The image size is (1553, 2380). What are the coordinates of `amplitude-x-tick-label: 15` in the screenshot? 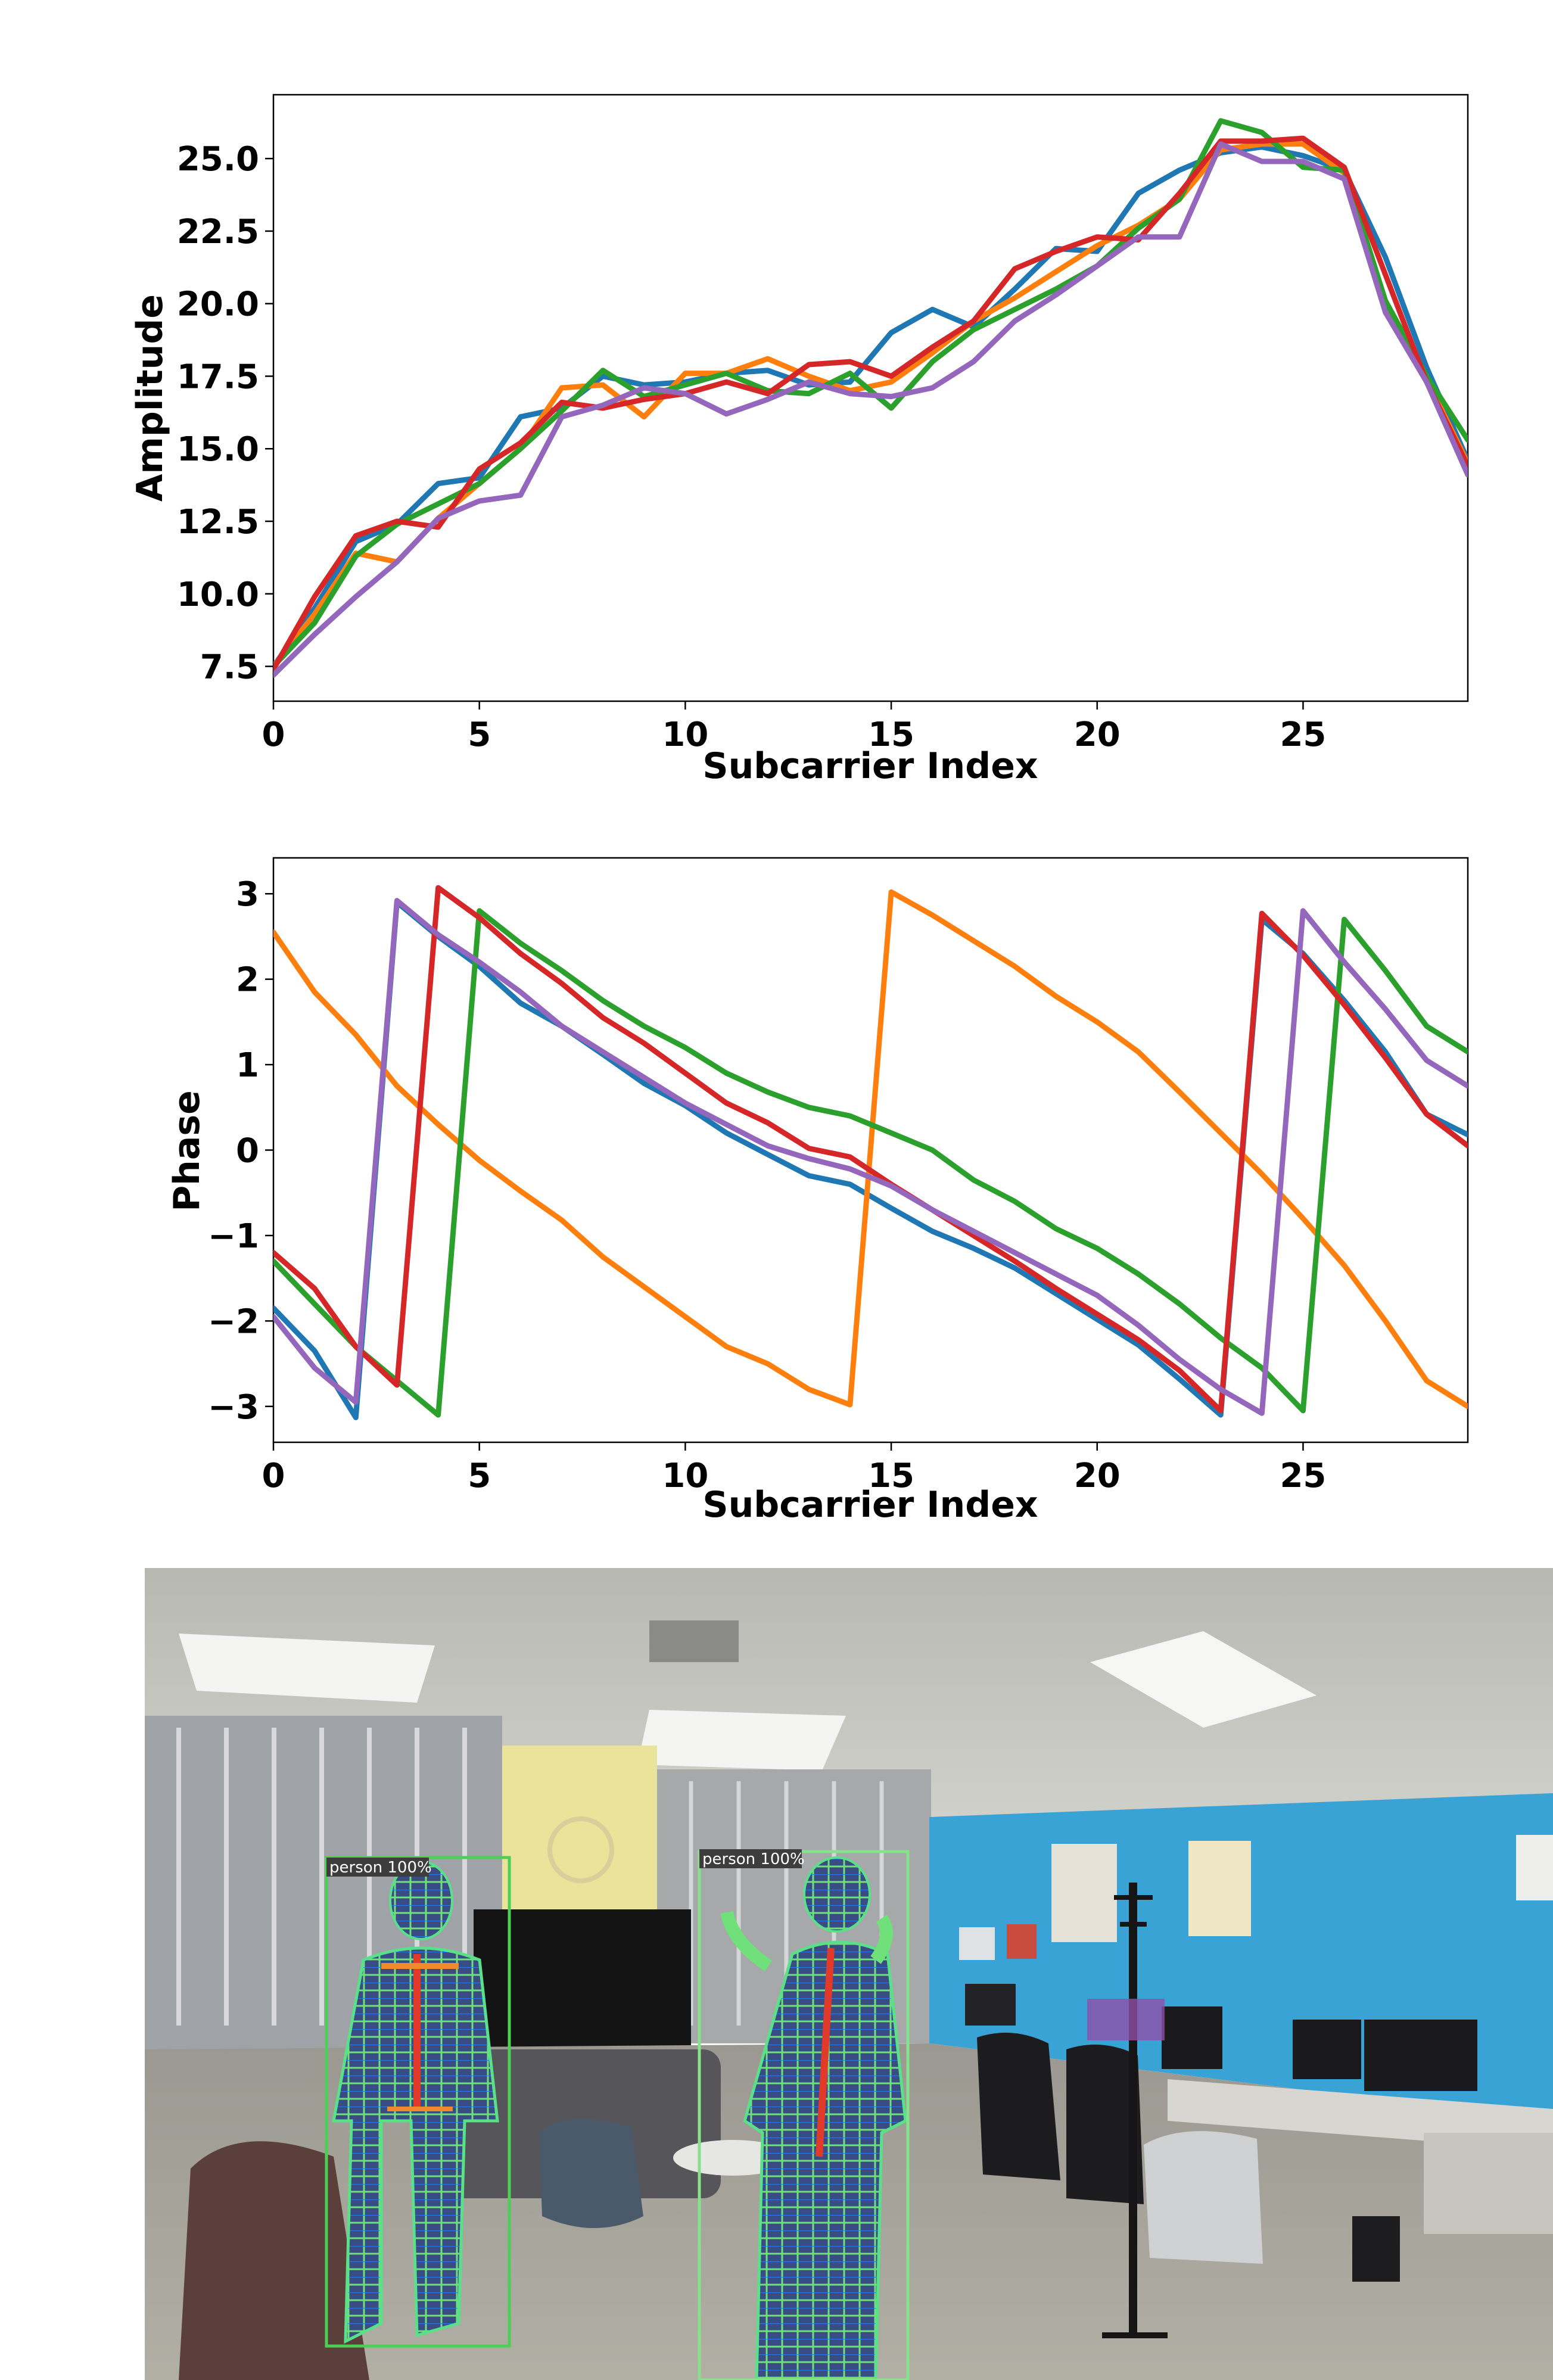 It's located at (891, 734).